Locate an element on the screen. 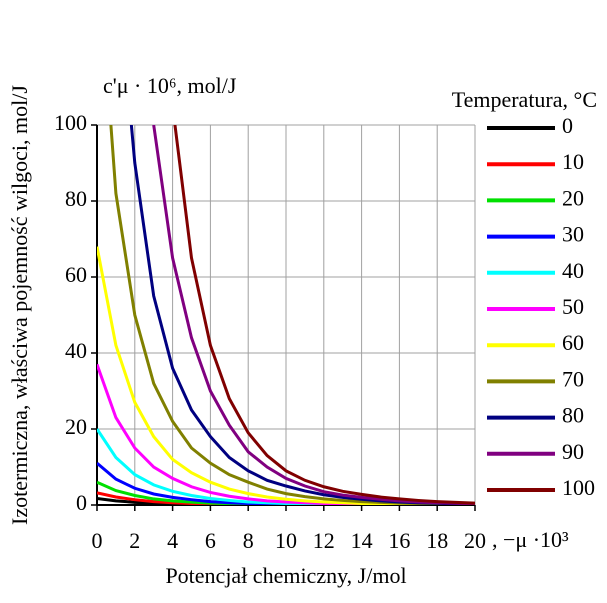 This screenshot has width=607, height=603. legend-label: 70 is located at coordinates (573, 378).